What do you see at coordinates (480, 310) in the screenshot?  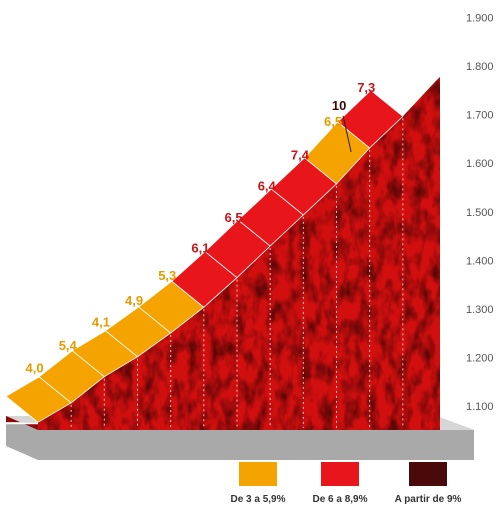 I see `y-tick-label: 1.300` at bounding box center [480, 310].